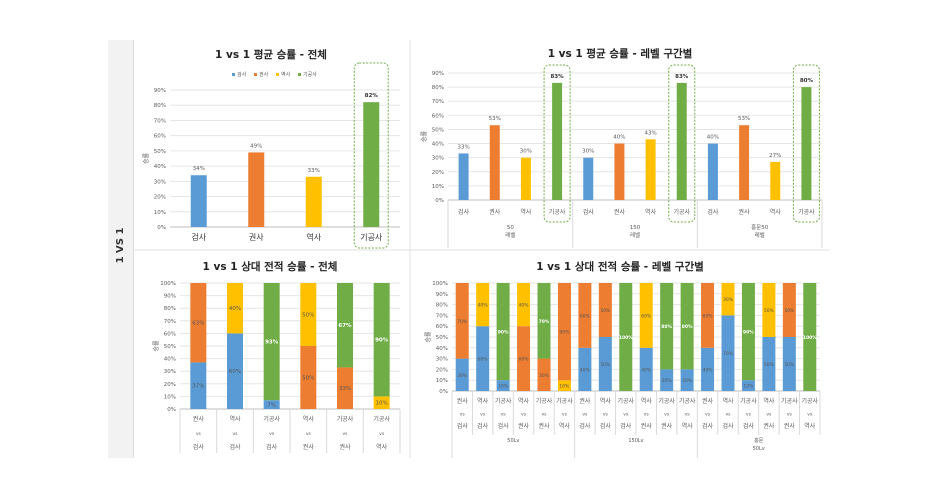  What do you see at coordinates (463, 147) in the screenshot?
I see `chart2-data-label: 33%` at bounding box center [463, 147].